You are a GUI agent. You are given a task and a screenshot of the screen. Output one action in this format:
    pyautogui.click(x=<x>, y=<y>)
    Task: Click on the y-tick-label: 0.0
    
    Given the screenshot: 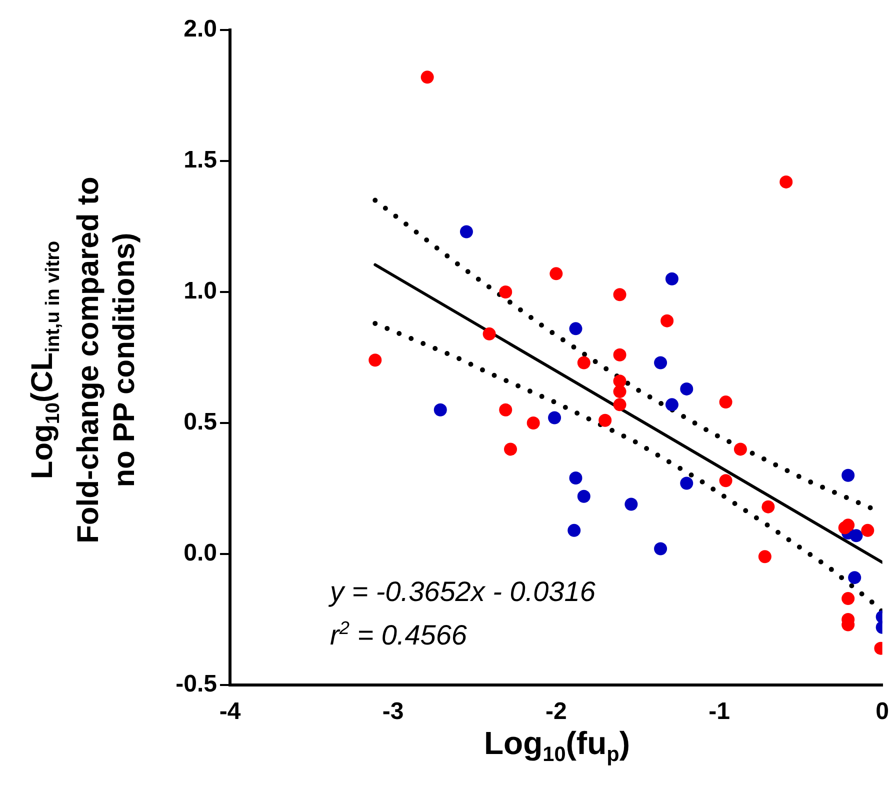 What is the action you would take?
    pyautogui.click(x=200, y=553)
    